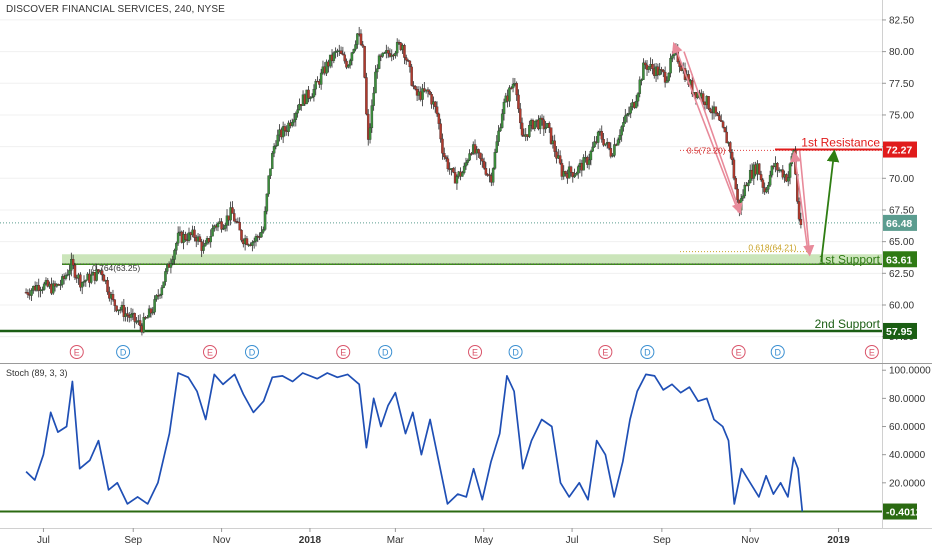 The width and height of the screenshot is (932, 555). I want to click on support-zone, so click(472, 259).